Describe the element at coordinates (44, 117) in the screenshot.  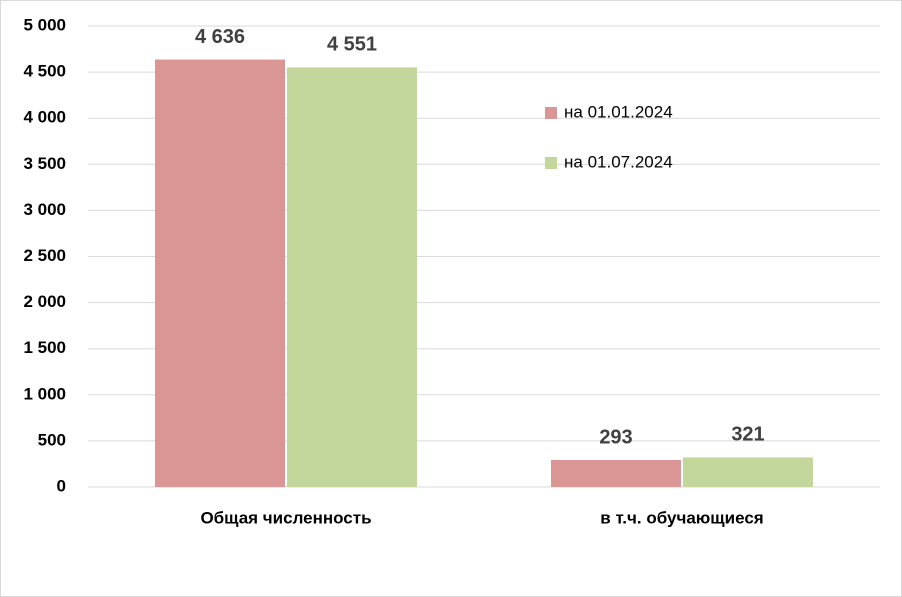
I see `y-tick-label: 4 000` at that location.